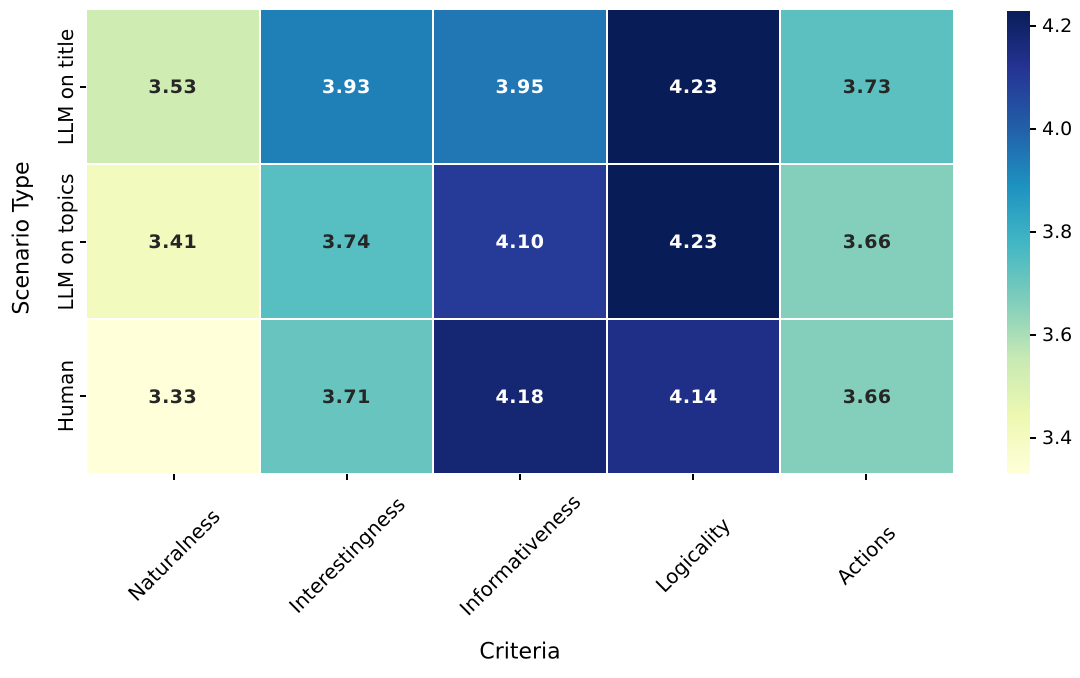  What do you see at coordinates (173, 555) in the screenshot?
I see `col-label: Naturalness` at bounding box center [173, 555].